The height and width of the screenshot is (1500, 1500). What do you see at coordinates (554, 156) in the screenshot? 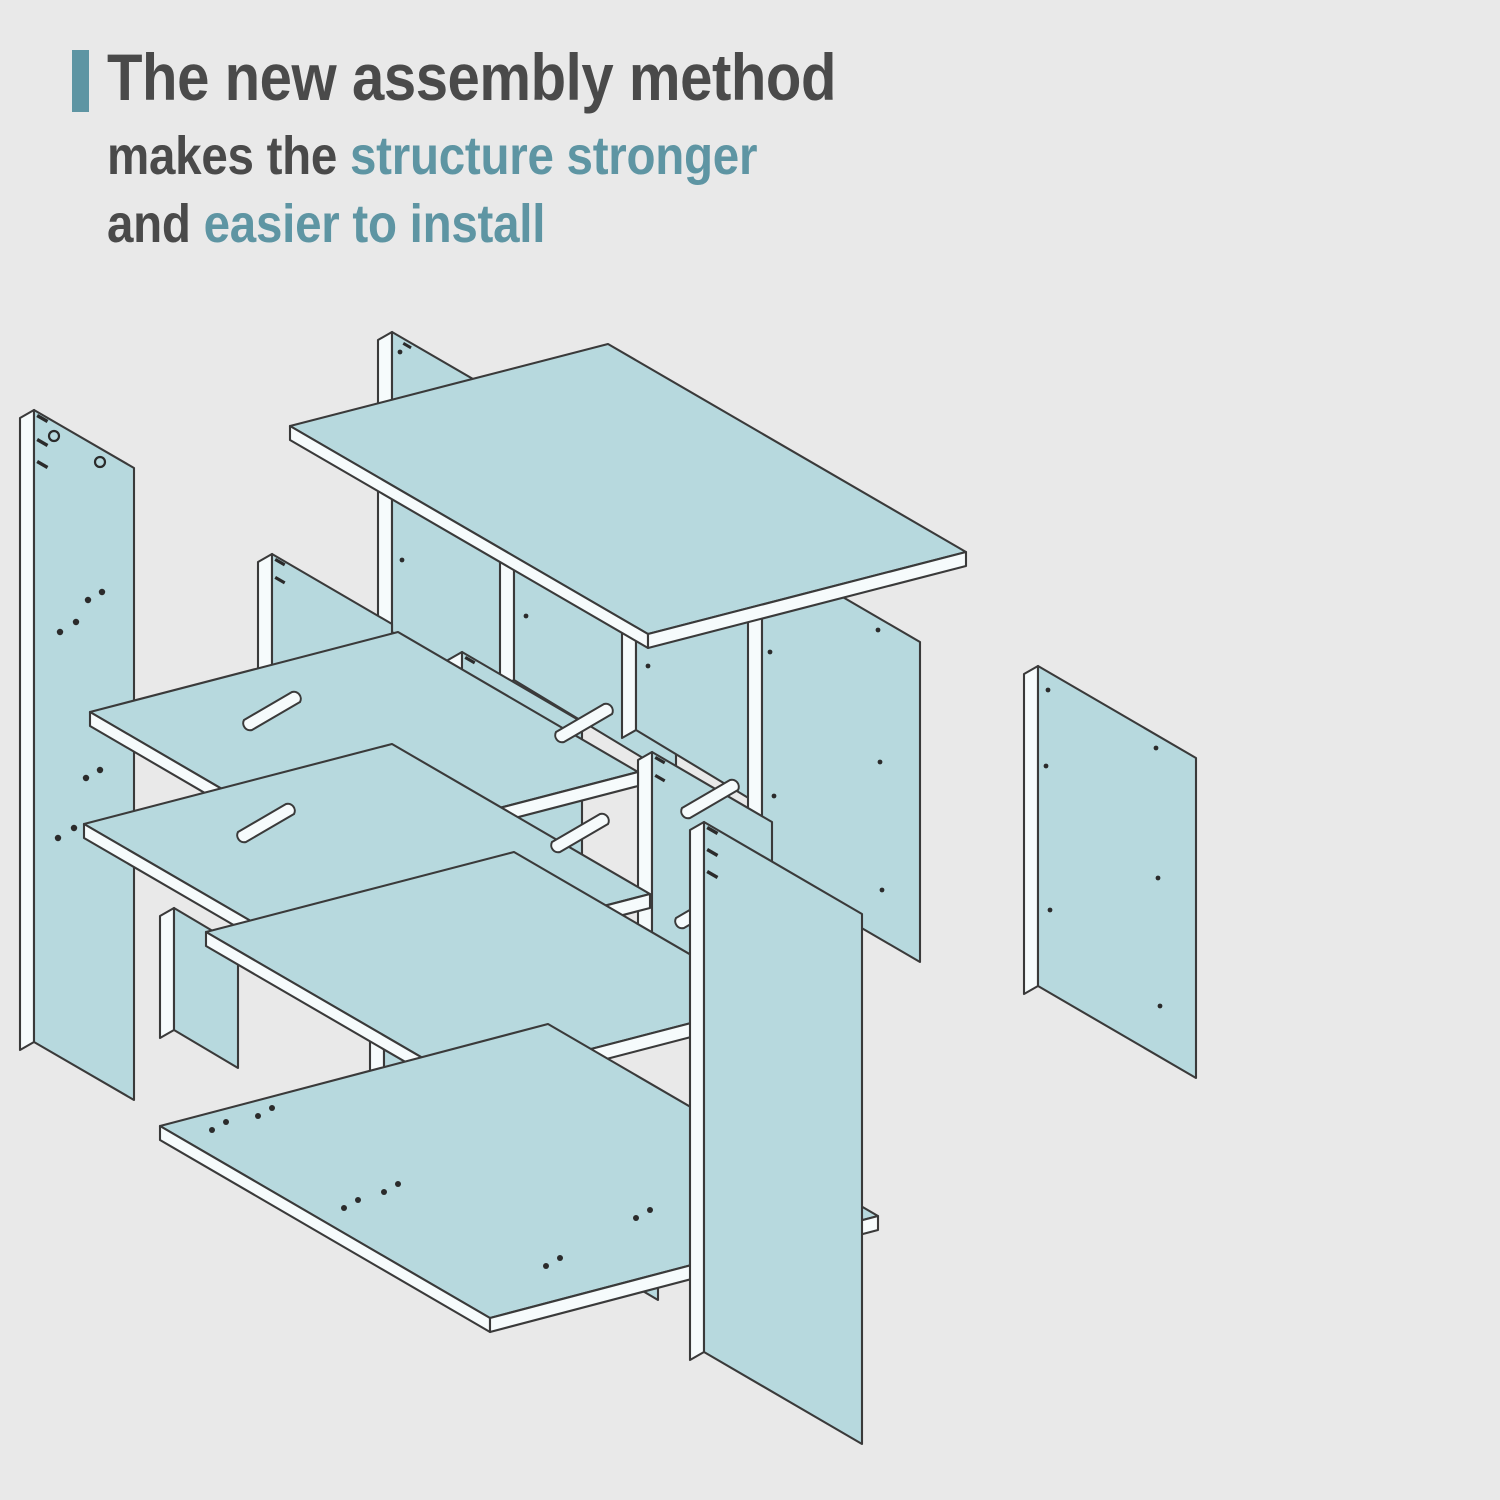
I see `headline-line-2-teal: structure stronger` at bounding box center [554, 156].